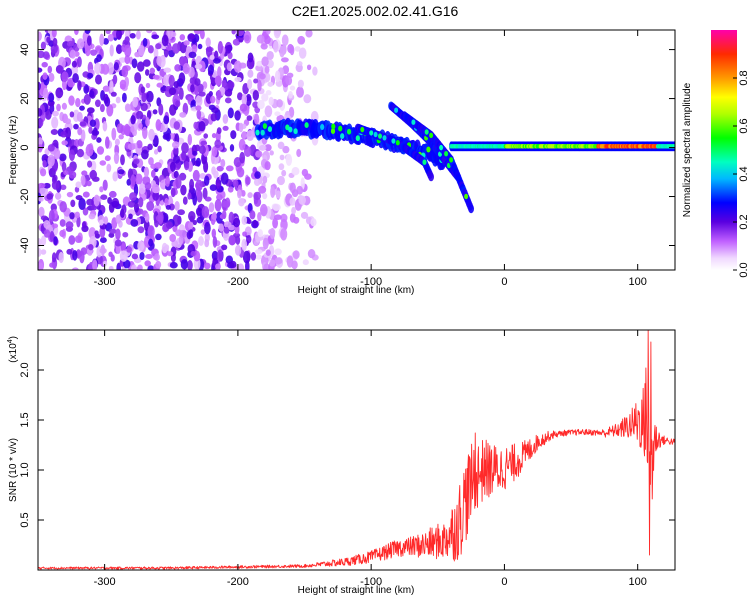 The height and width of the screenshot is (600, 750). I want to click on spectrogram-x-tick-label: -300, so click(105, 282).